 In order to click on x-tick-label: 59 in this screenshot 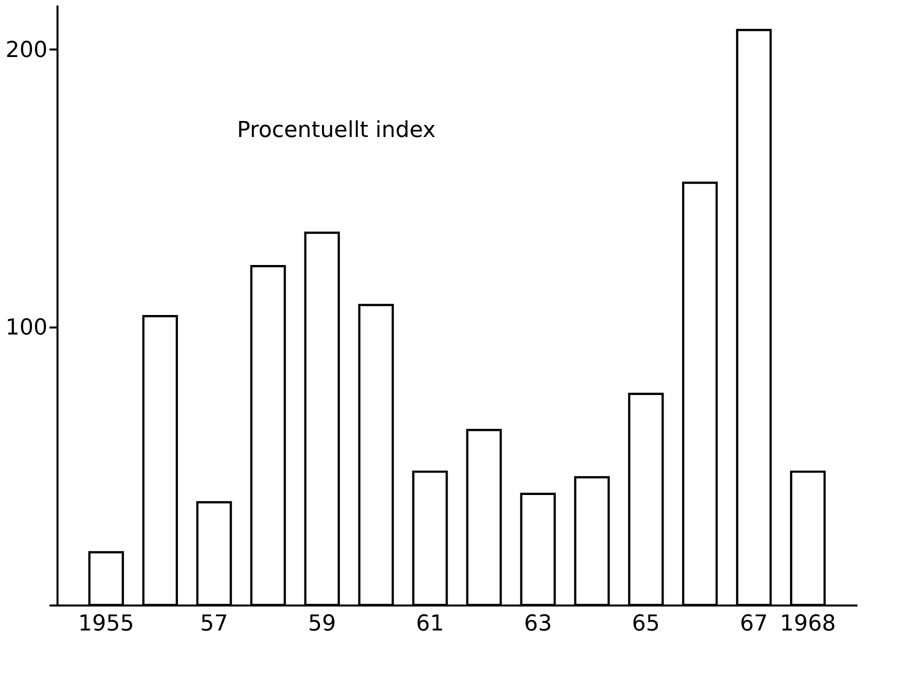, I will do `click(322, 624)`.